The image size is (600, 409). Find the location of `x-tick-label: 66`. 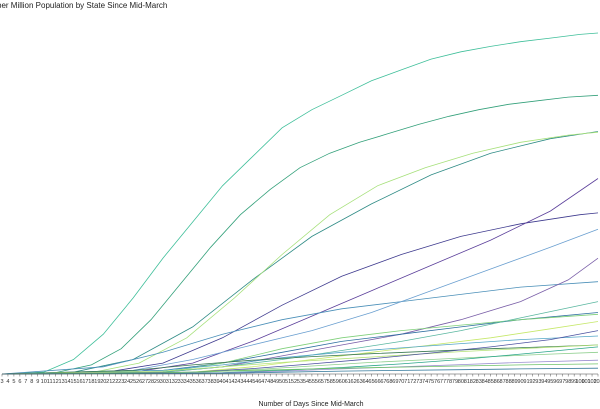

x-tick-label: 66 is located at coordinates (377, 382).